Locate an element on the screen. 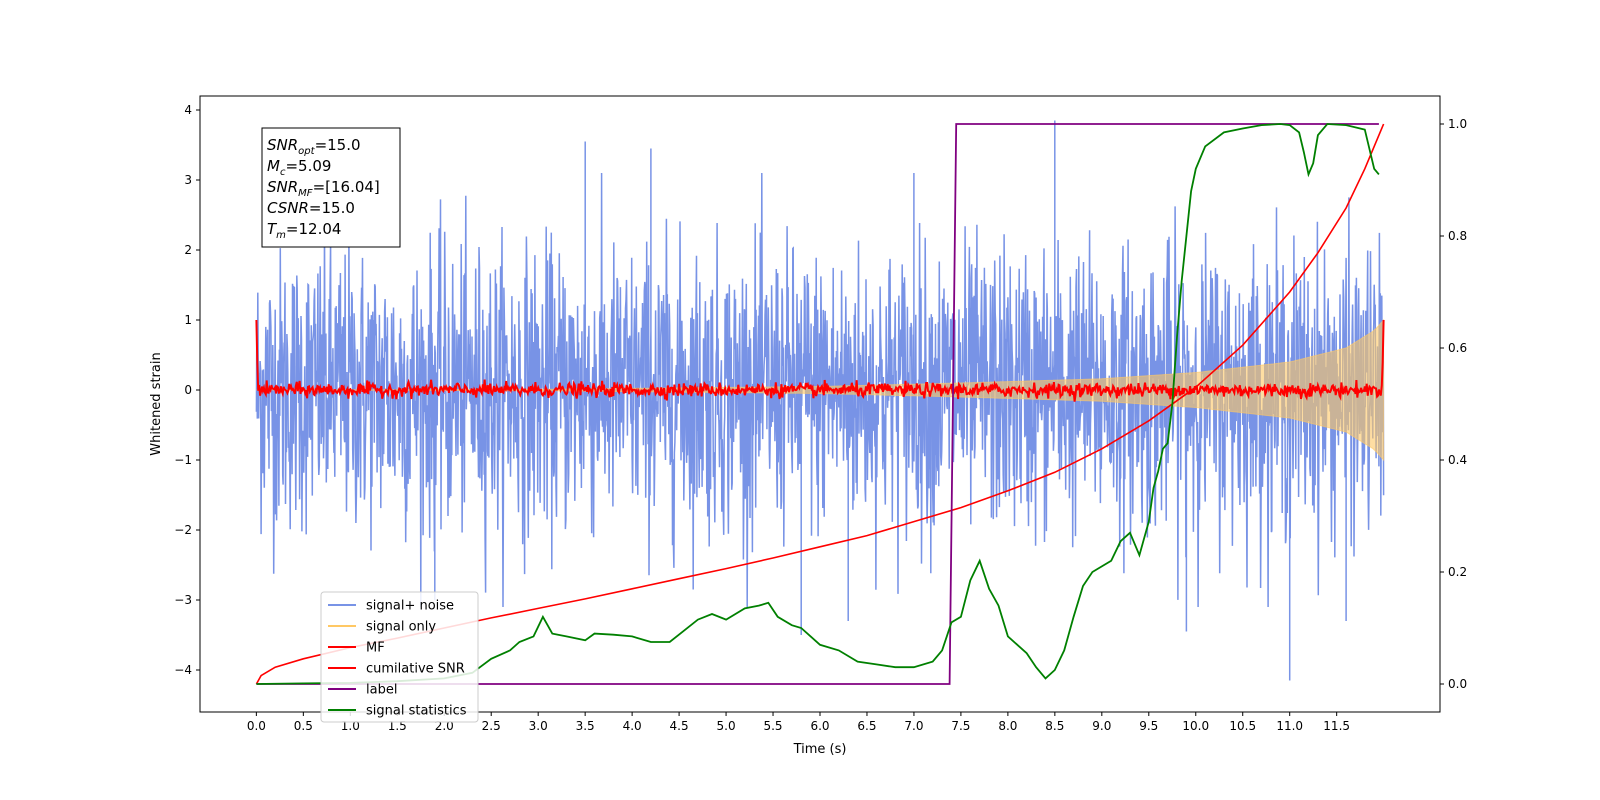  x-tick-label: 0.0 is located at coordinates (256, 726).